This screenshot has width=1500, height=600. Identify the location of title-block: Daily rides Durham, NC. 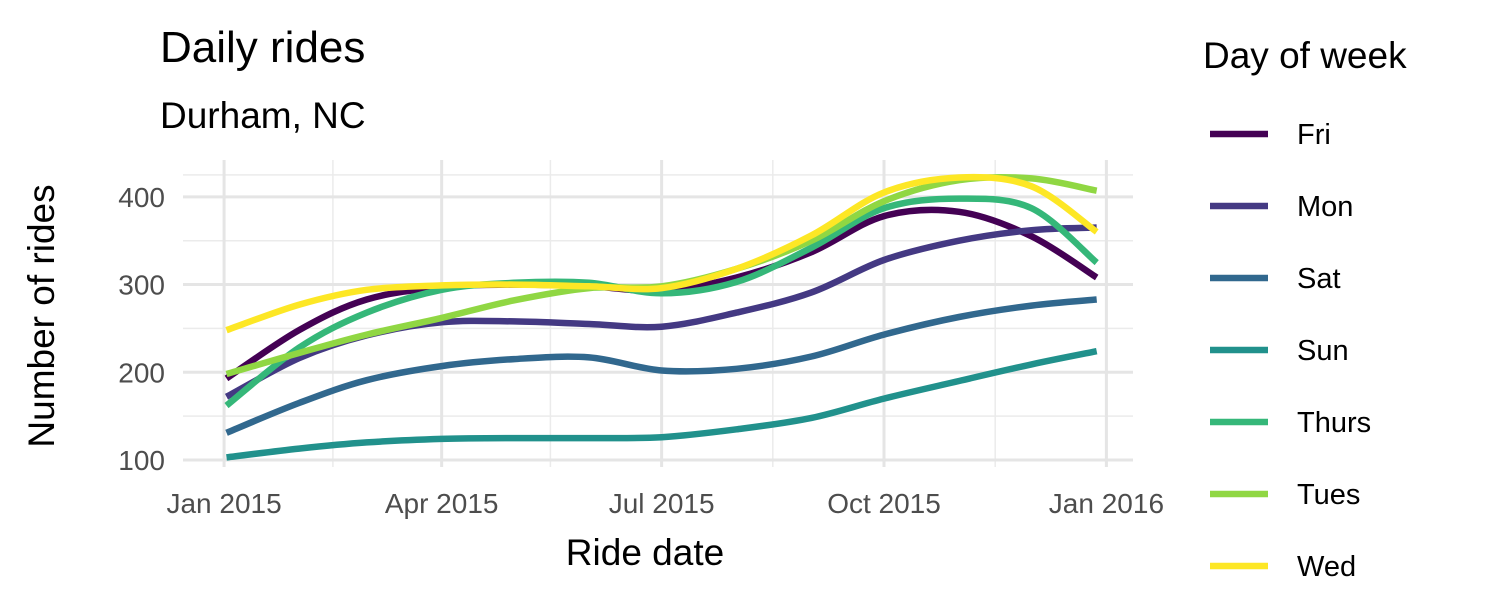
(263, 79).